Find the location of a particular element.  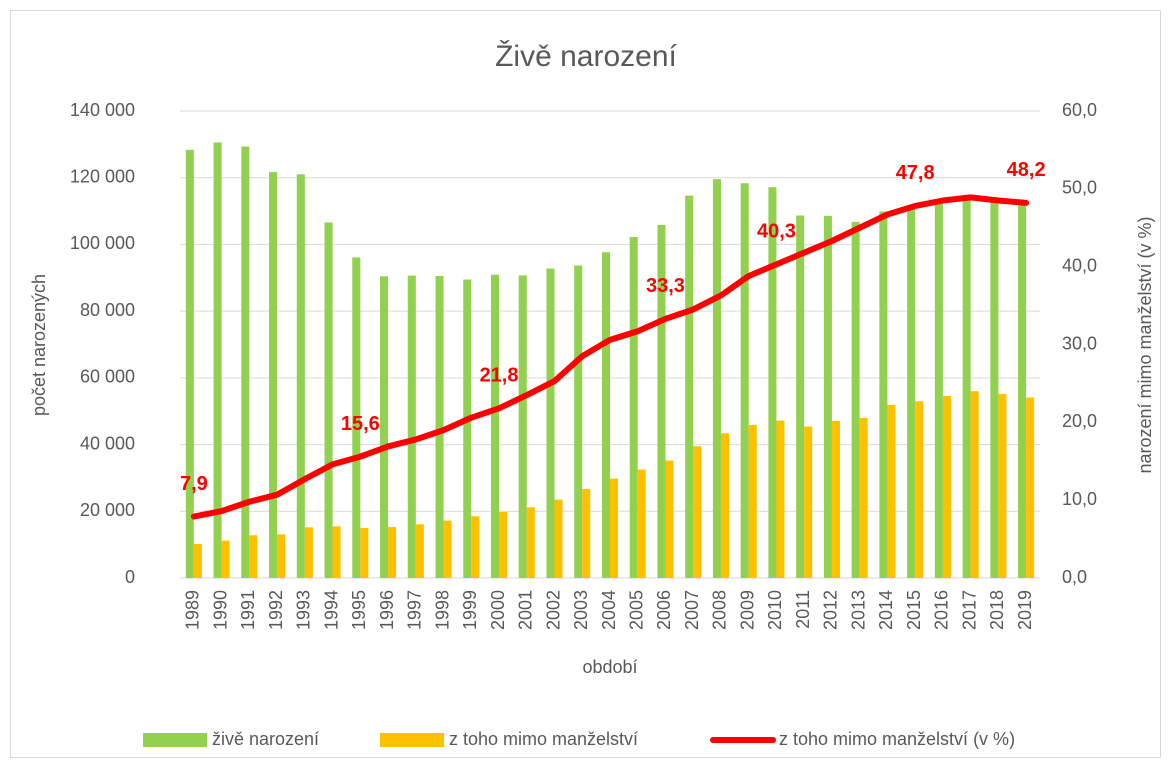

x-tick-label: 1990 is located at coordinates (220, 610).